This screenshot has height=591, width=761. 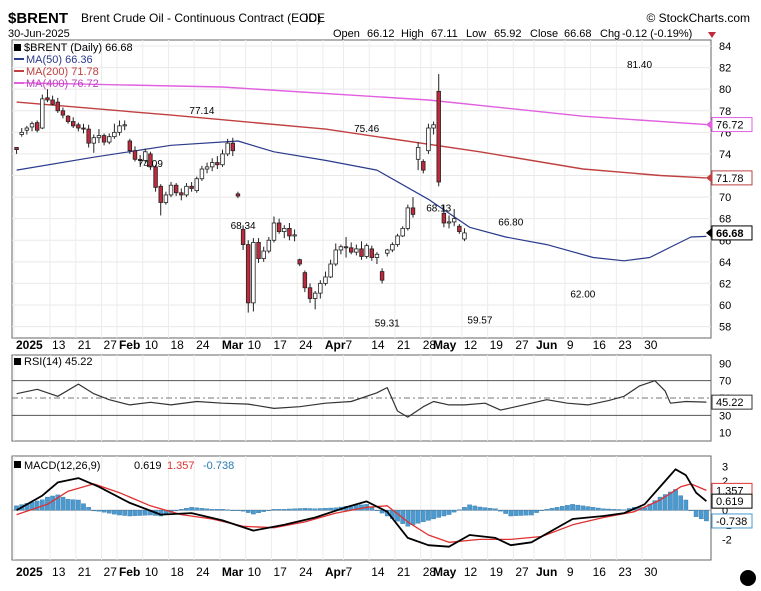 I want to click on price-annotation: 74.09, so click(x=150, y=164).